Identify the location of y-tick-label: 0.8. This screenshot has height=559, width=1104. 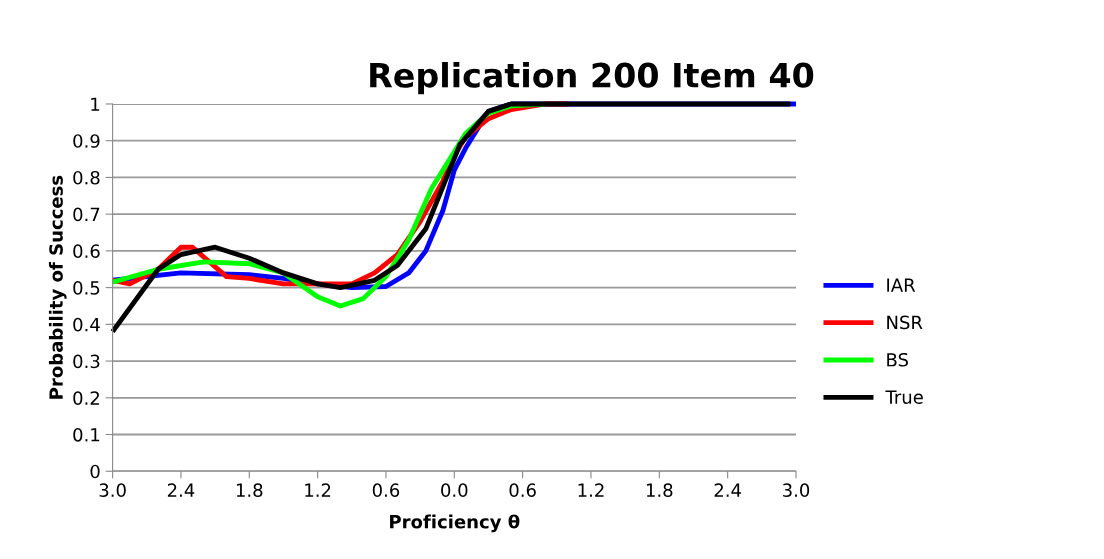
(86, 177).